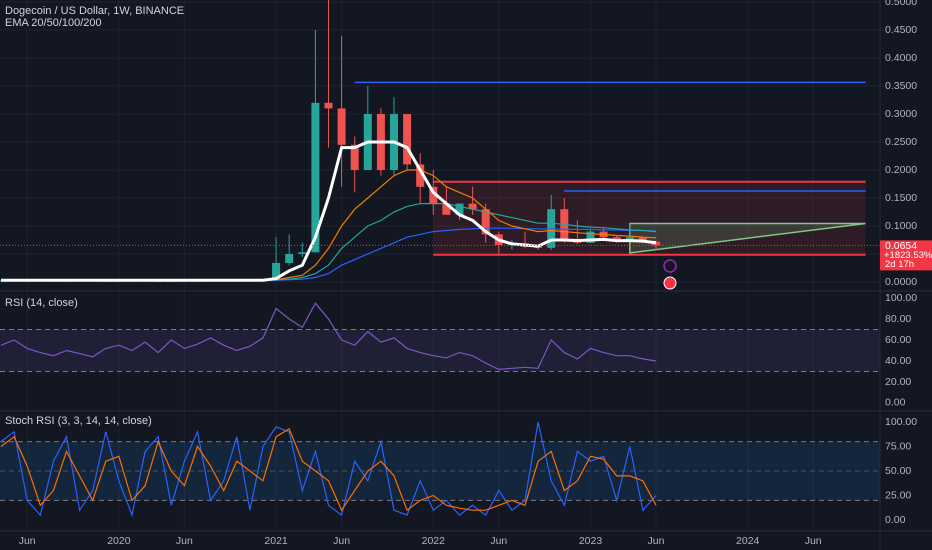  Describe the element at coordinates (898, 361) in the screenshot. I see `y-tick-label: 40.00` at that location.